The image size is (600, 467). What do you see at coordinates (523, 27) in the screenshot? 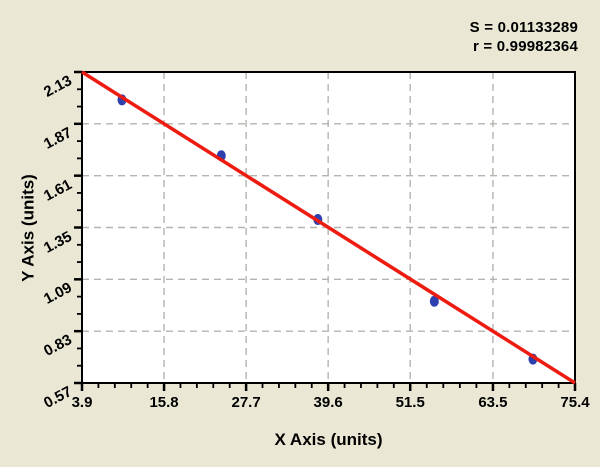
I see `fit-stat-s: S = 0.01133289` at bounding box center [523, 27].